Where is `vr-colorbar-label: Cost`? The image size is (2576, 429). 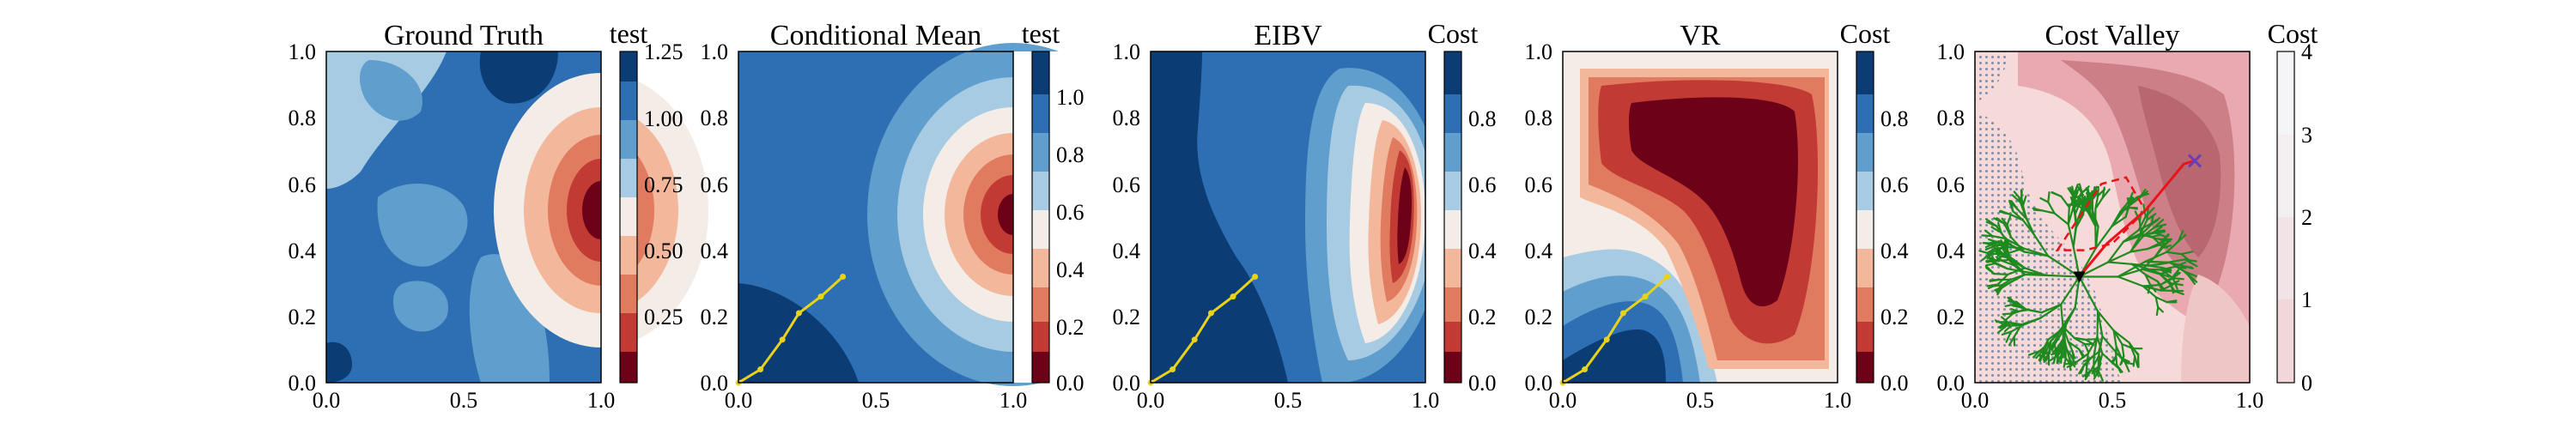 vr-colorbar-label: Cost is located at coordinates (1865, 33).